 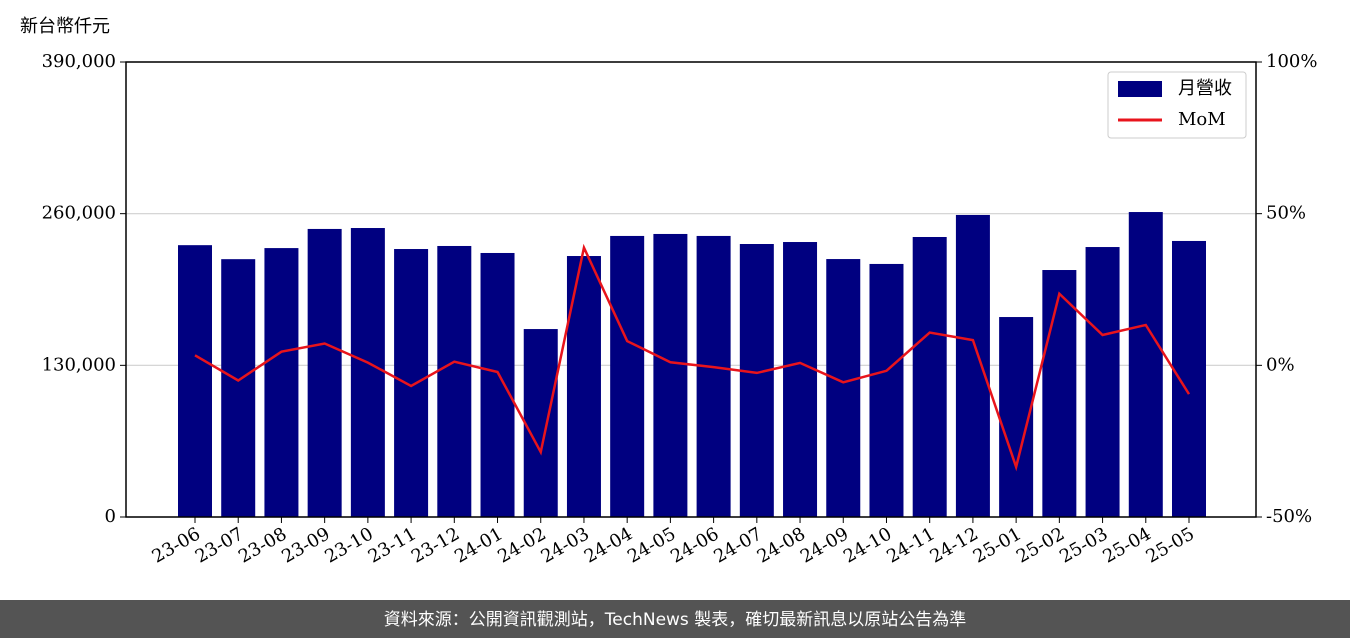 What do you see at coordinates (1177, 105) in the screenshot?
I see `legend: 月營收 MoM` at bounding box center [1177, 105].